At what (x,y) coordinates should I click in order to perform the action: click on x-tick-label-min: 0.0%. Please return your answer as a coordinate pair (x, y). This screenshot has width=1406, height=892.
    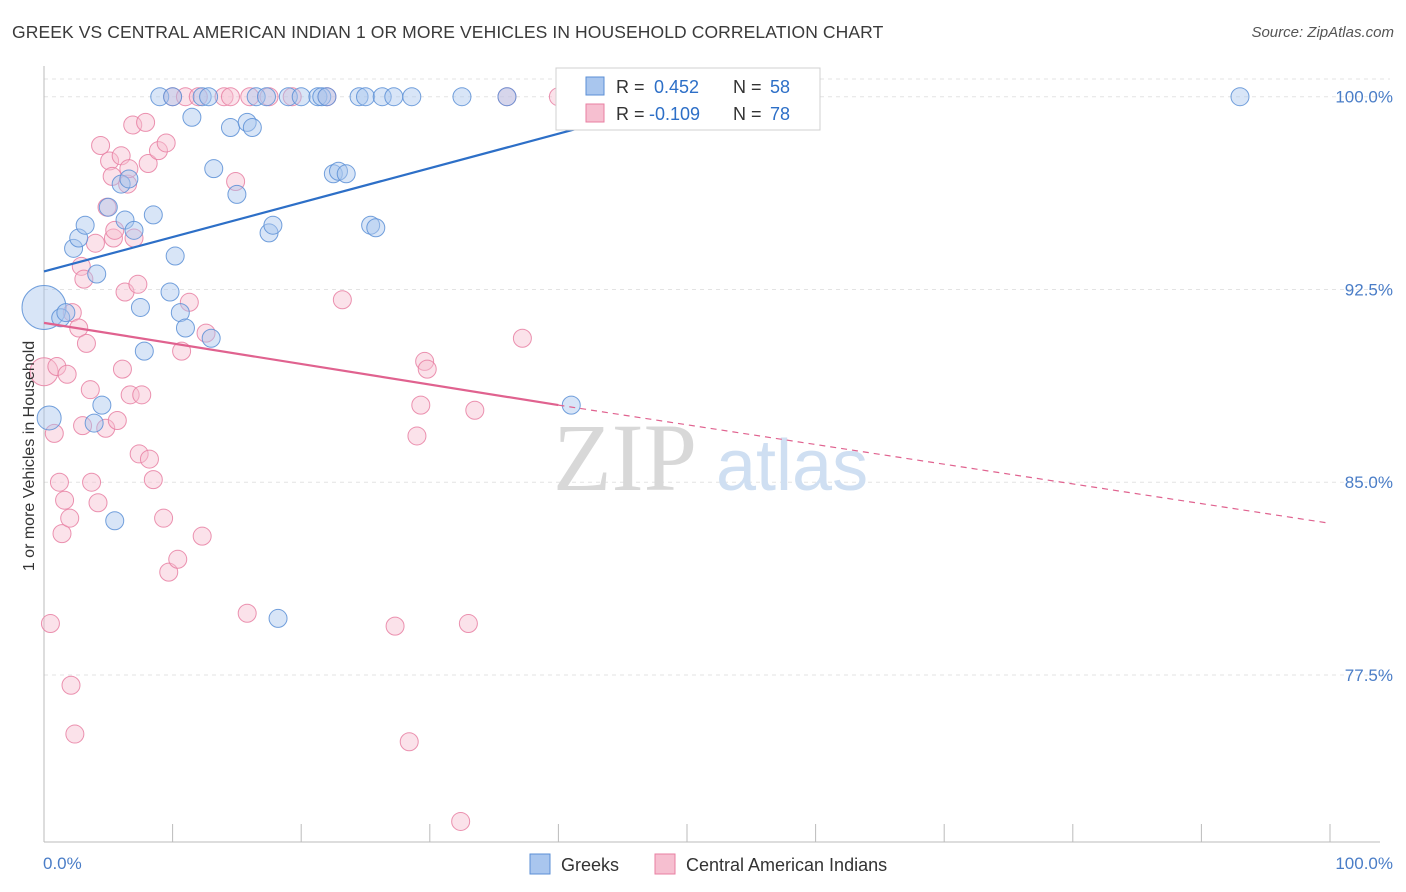
    Looking at the image, I should click on (62, 863).